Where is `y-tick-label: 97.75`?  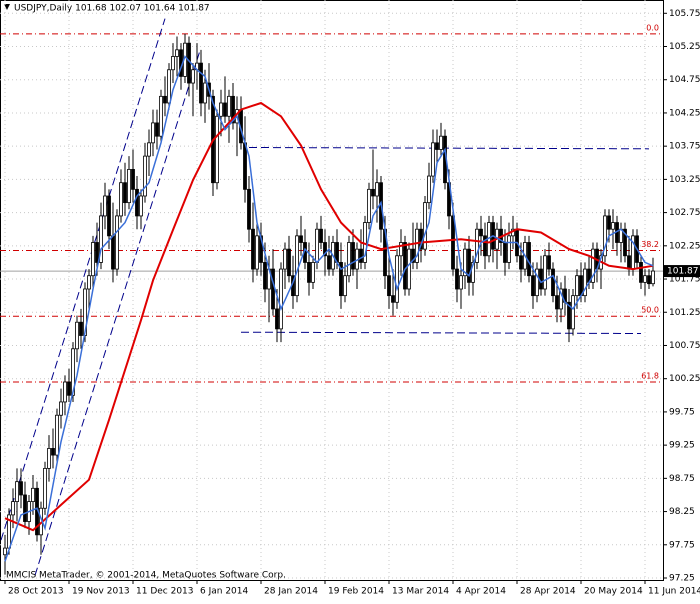 y-tick-label: 97.75 is located at coordinates (682, 545).